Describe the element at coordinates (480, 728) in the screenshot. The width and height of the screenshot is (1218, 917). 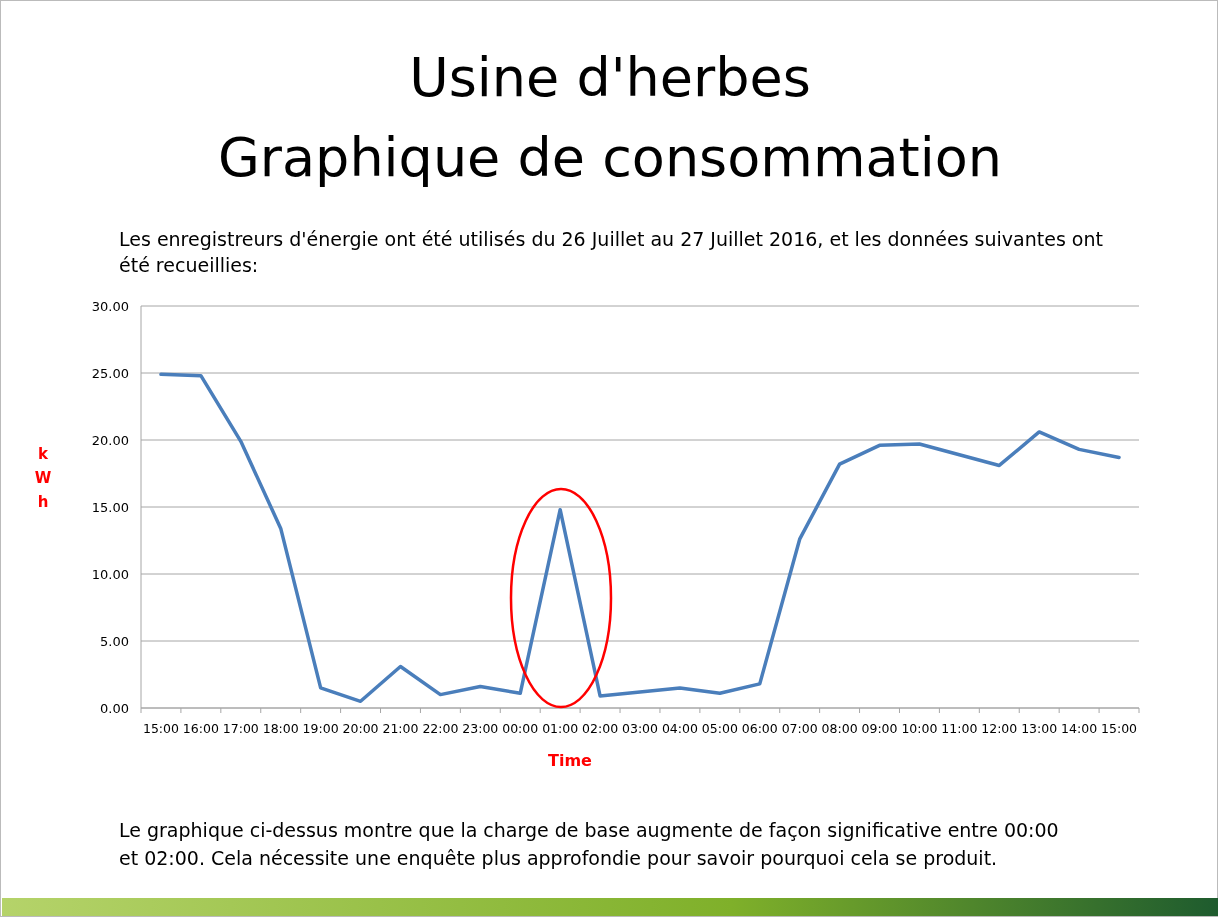
I see `x-tick-label: 23:00` at that location.